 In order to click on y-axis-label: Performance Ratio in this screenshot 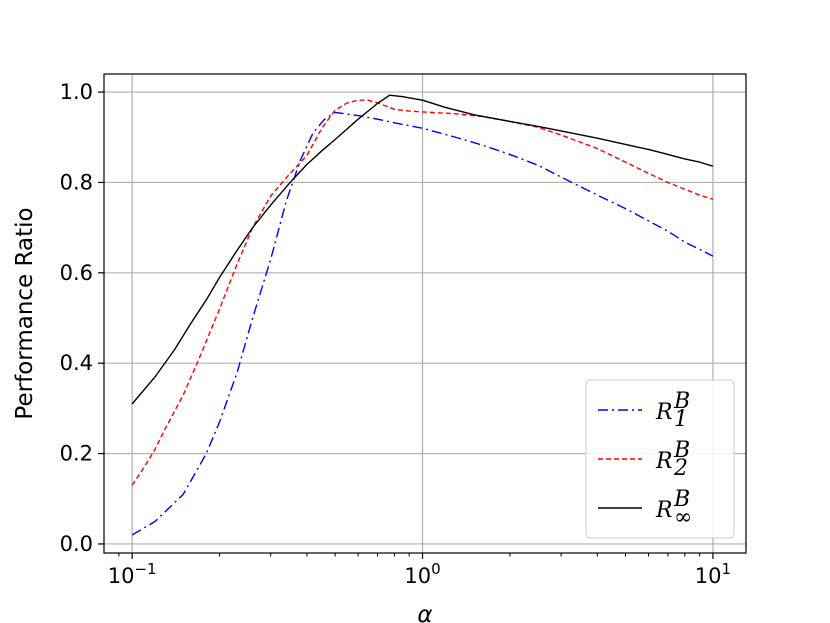, I will do `click(25, 313)`.